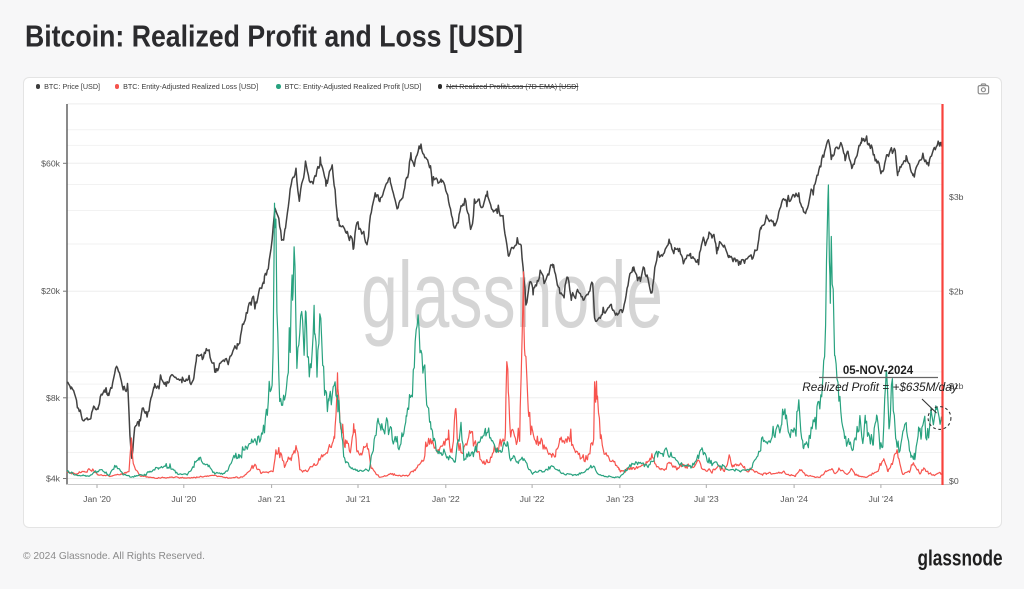 This screenshot has height=589, width=1024. Describe the element at coordinates (274, 36) in the screenshot. I see `svg-text:Bitcoin: Realized Profit and L: Bitcoin: Realized Profit and Loss [USD]` at that location.